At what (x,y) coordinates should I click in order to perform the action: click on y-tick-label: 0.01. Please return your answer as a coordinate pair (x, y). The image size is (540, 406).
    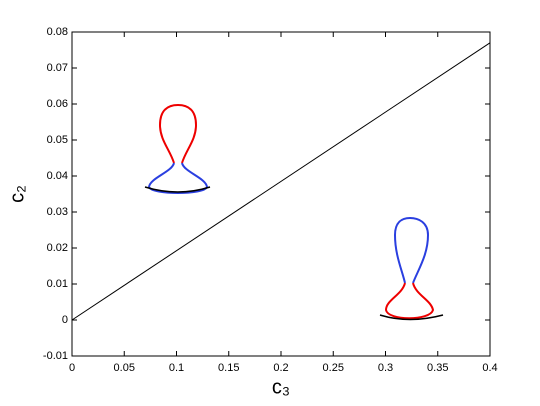
    Looking at the image, I should click on (57, 284).